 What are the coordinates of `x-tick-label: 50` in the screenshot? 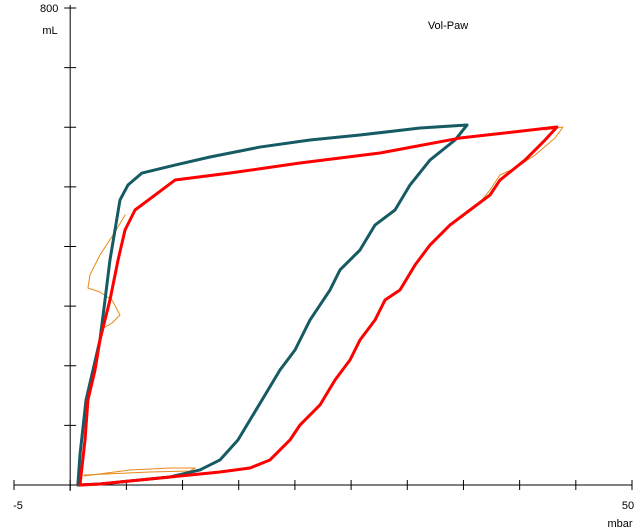 It's located at (628, 506).